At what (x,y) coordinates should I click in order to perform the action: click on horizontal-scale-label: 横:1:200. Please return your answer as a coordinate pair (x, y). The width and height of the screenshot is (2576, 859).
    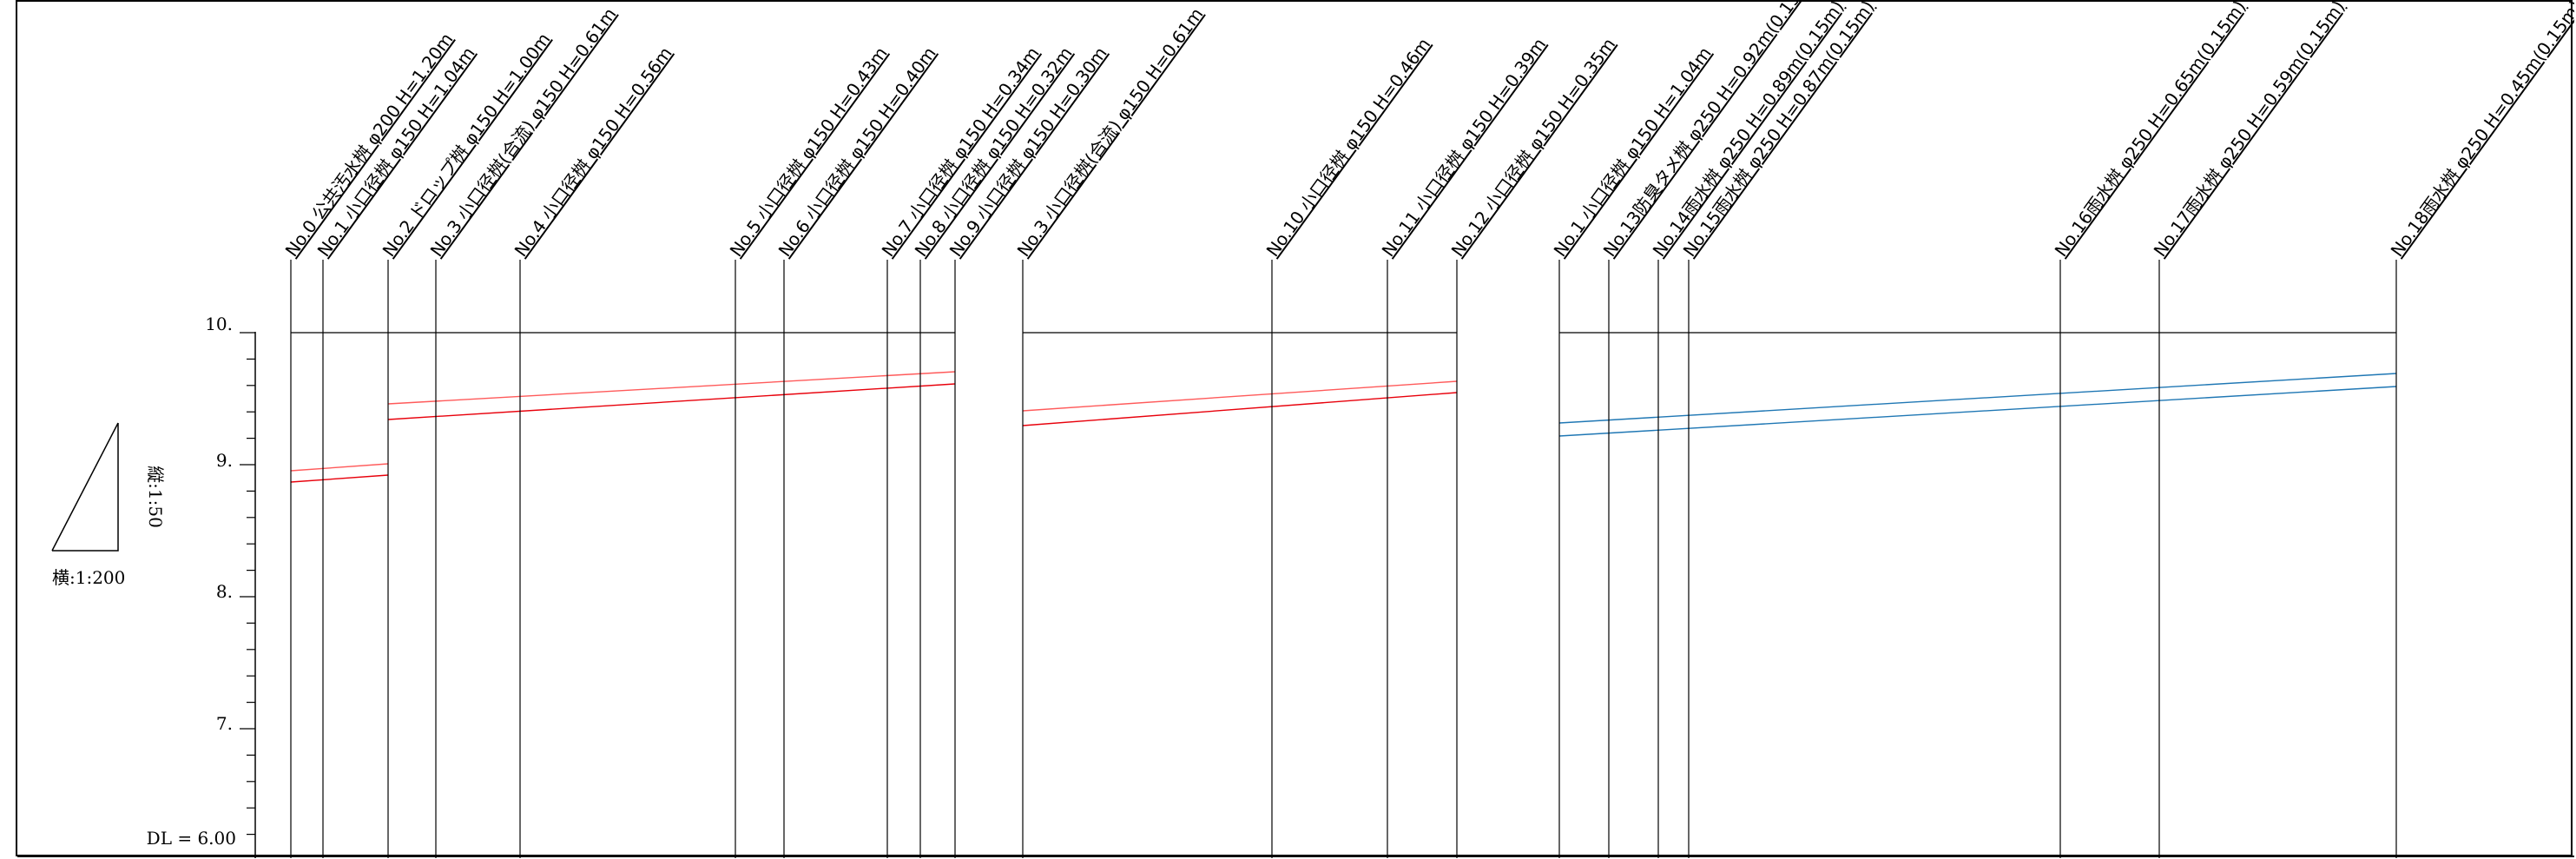
    Looking at the image, I should click on (88, 577).